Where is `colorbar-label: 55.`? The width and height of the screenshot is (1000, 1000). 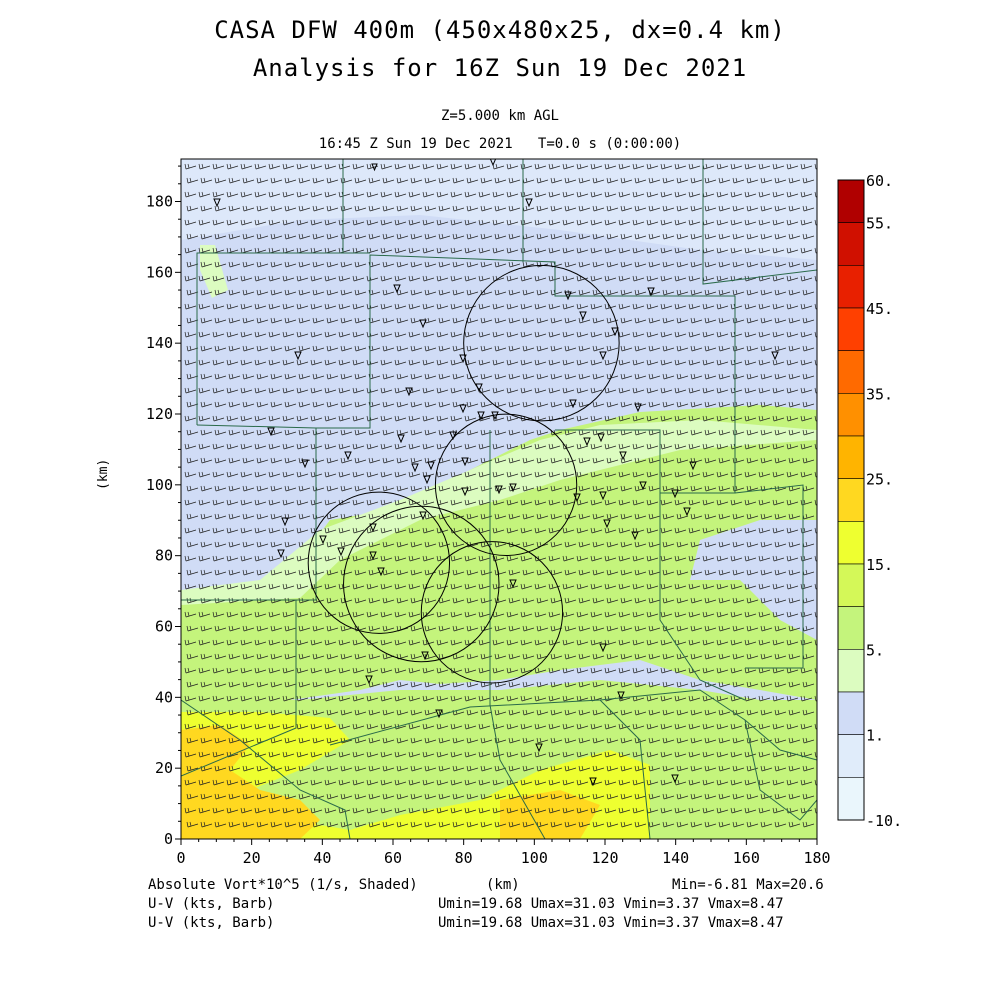
colorbar-label: 55. is located at coordinates (879, 224).